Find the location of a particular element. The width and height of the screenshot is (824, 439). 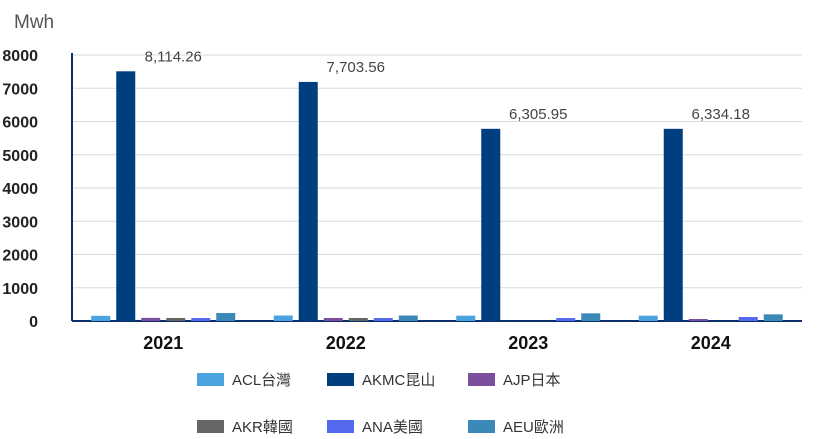

bar-AKMC昆山-2022 is located at coordinates (308, 201).